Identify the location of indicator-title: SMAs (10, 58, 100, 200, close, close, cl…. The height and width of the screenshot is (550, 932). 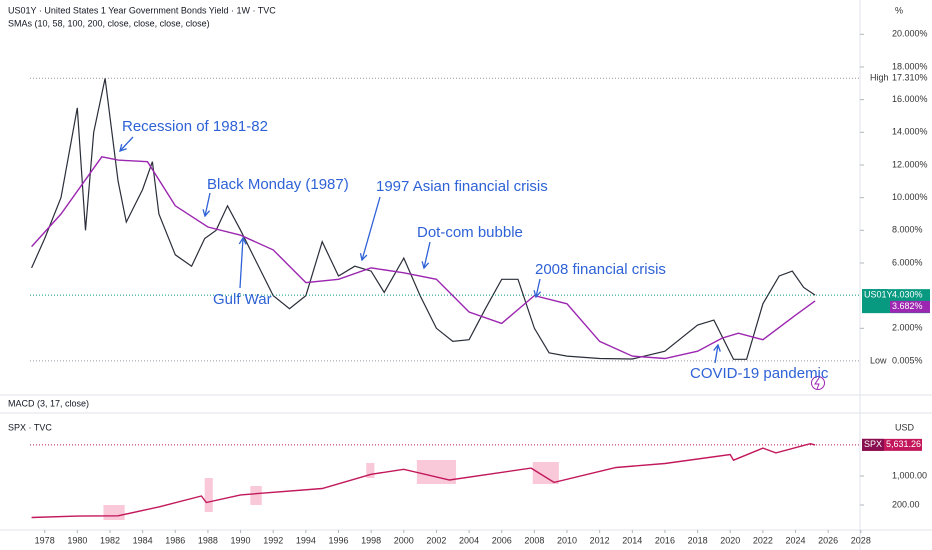
(109, 23).